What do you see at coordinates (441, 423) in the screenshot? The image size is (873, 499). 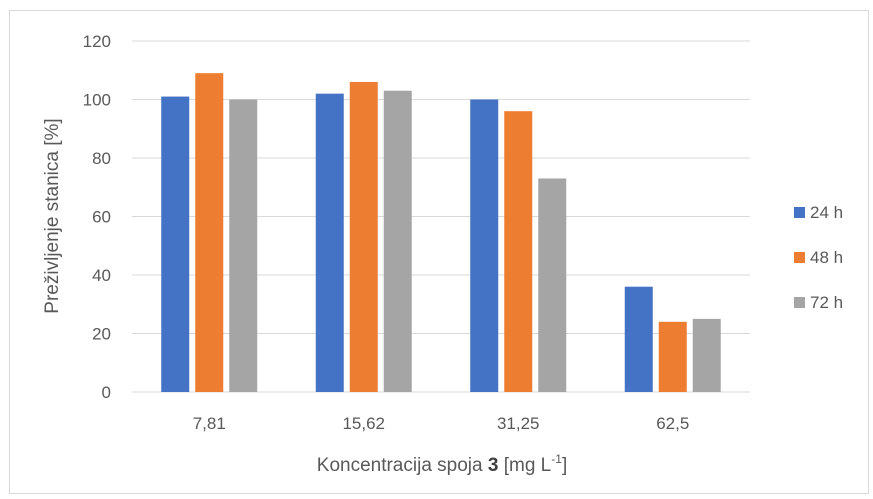 I see `x-tick-labels: 7,81 15,62 31,25 62,5` at bounding box center [441, 423].